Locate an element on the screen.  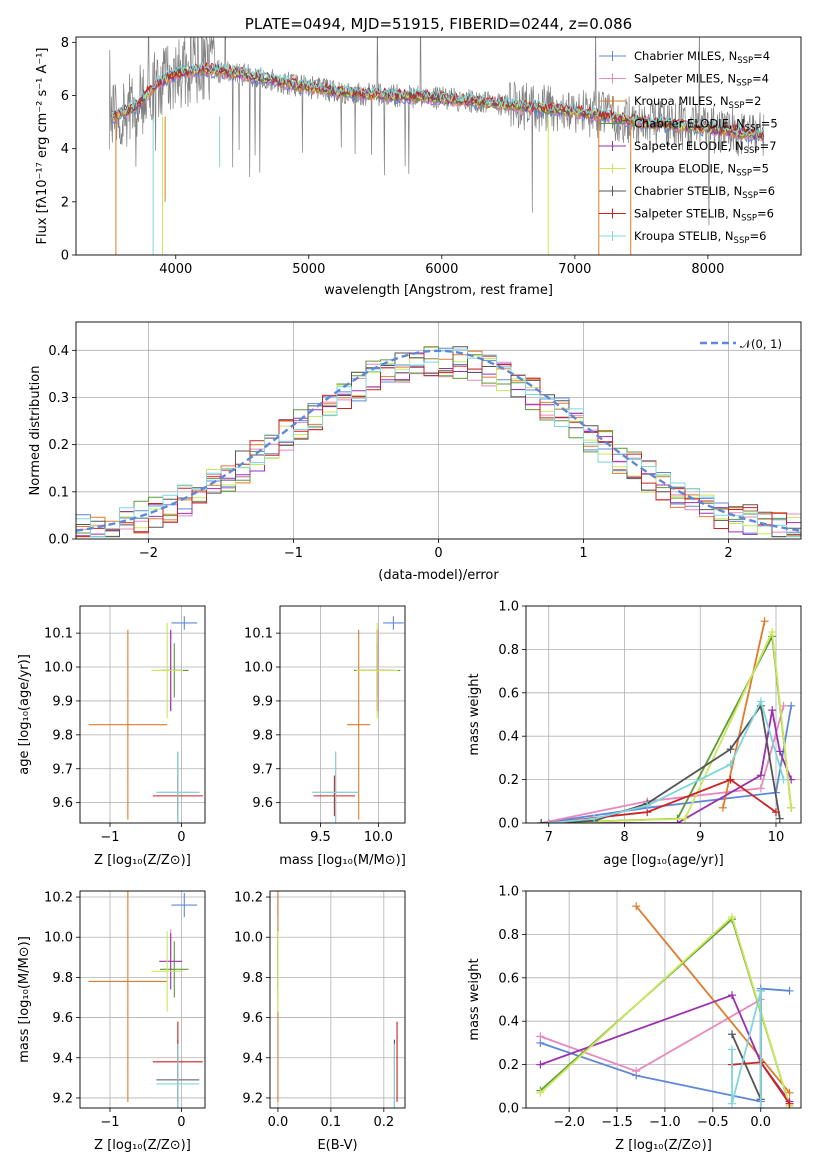
plot-clip-residuals is located at coordinates (438, 442).